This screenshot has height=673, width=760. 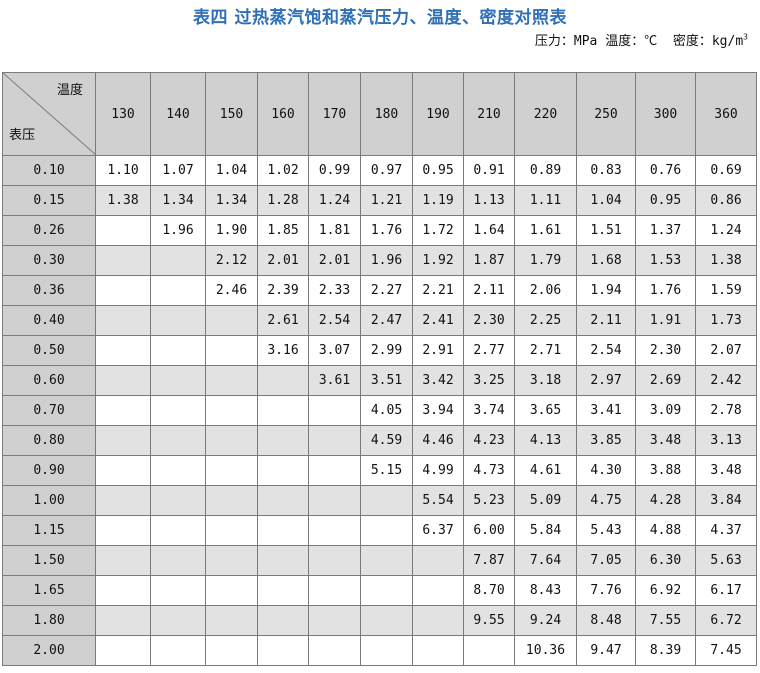 I want to click on density-cell: 8.70, so click(x=489, y=590).